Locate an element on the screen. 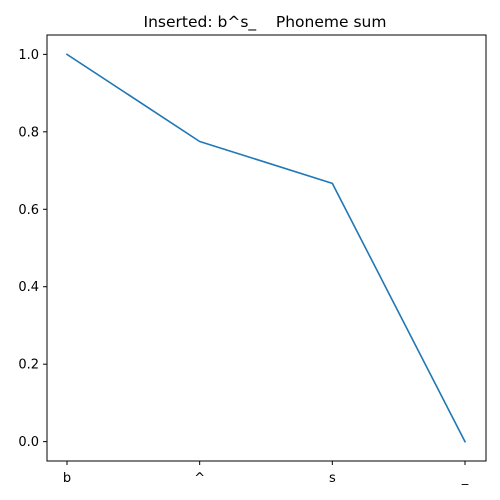 The height and width of the screenshot is (500, 500). y-tick-label: 0.6 is located at coordinates (28, 210).